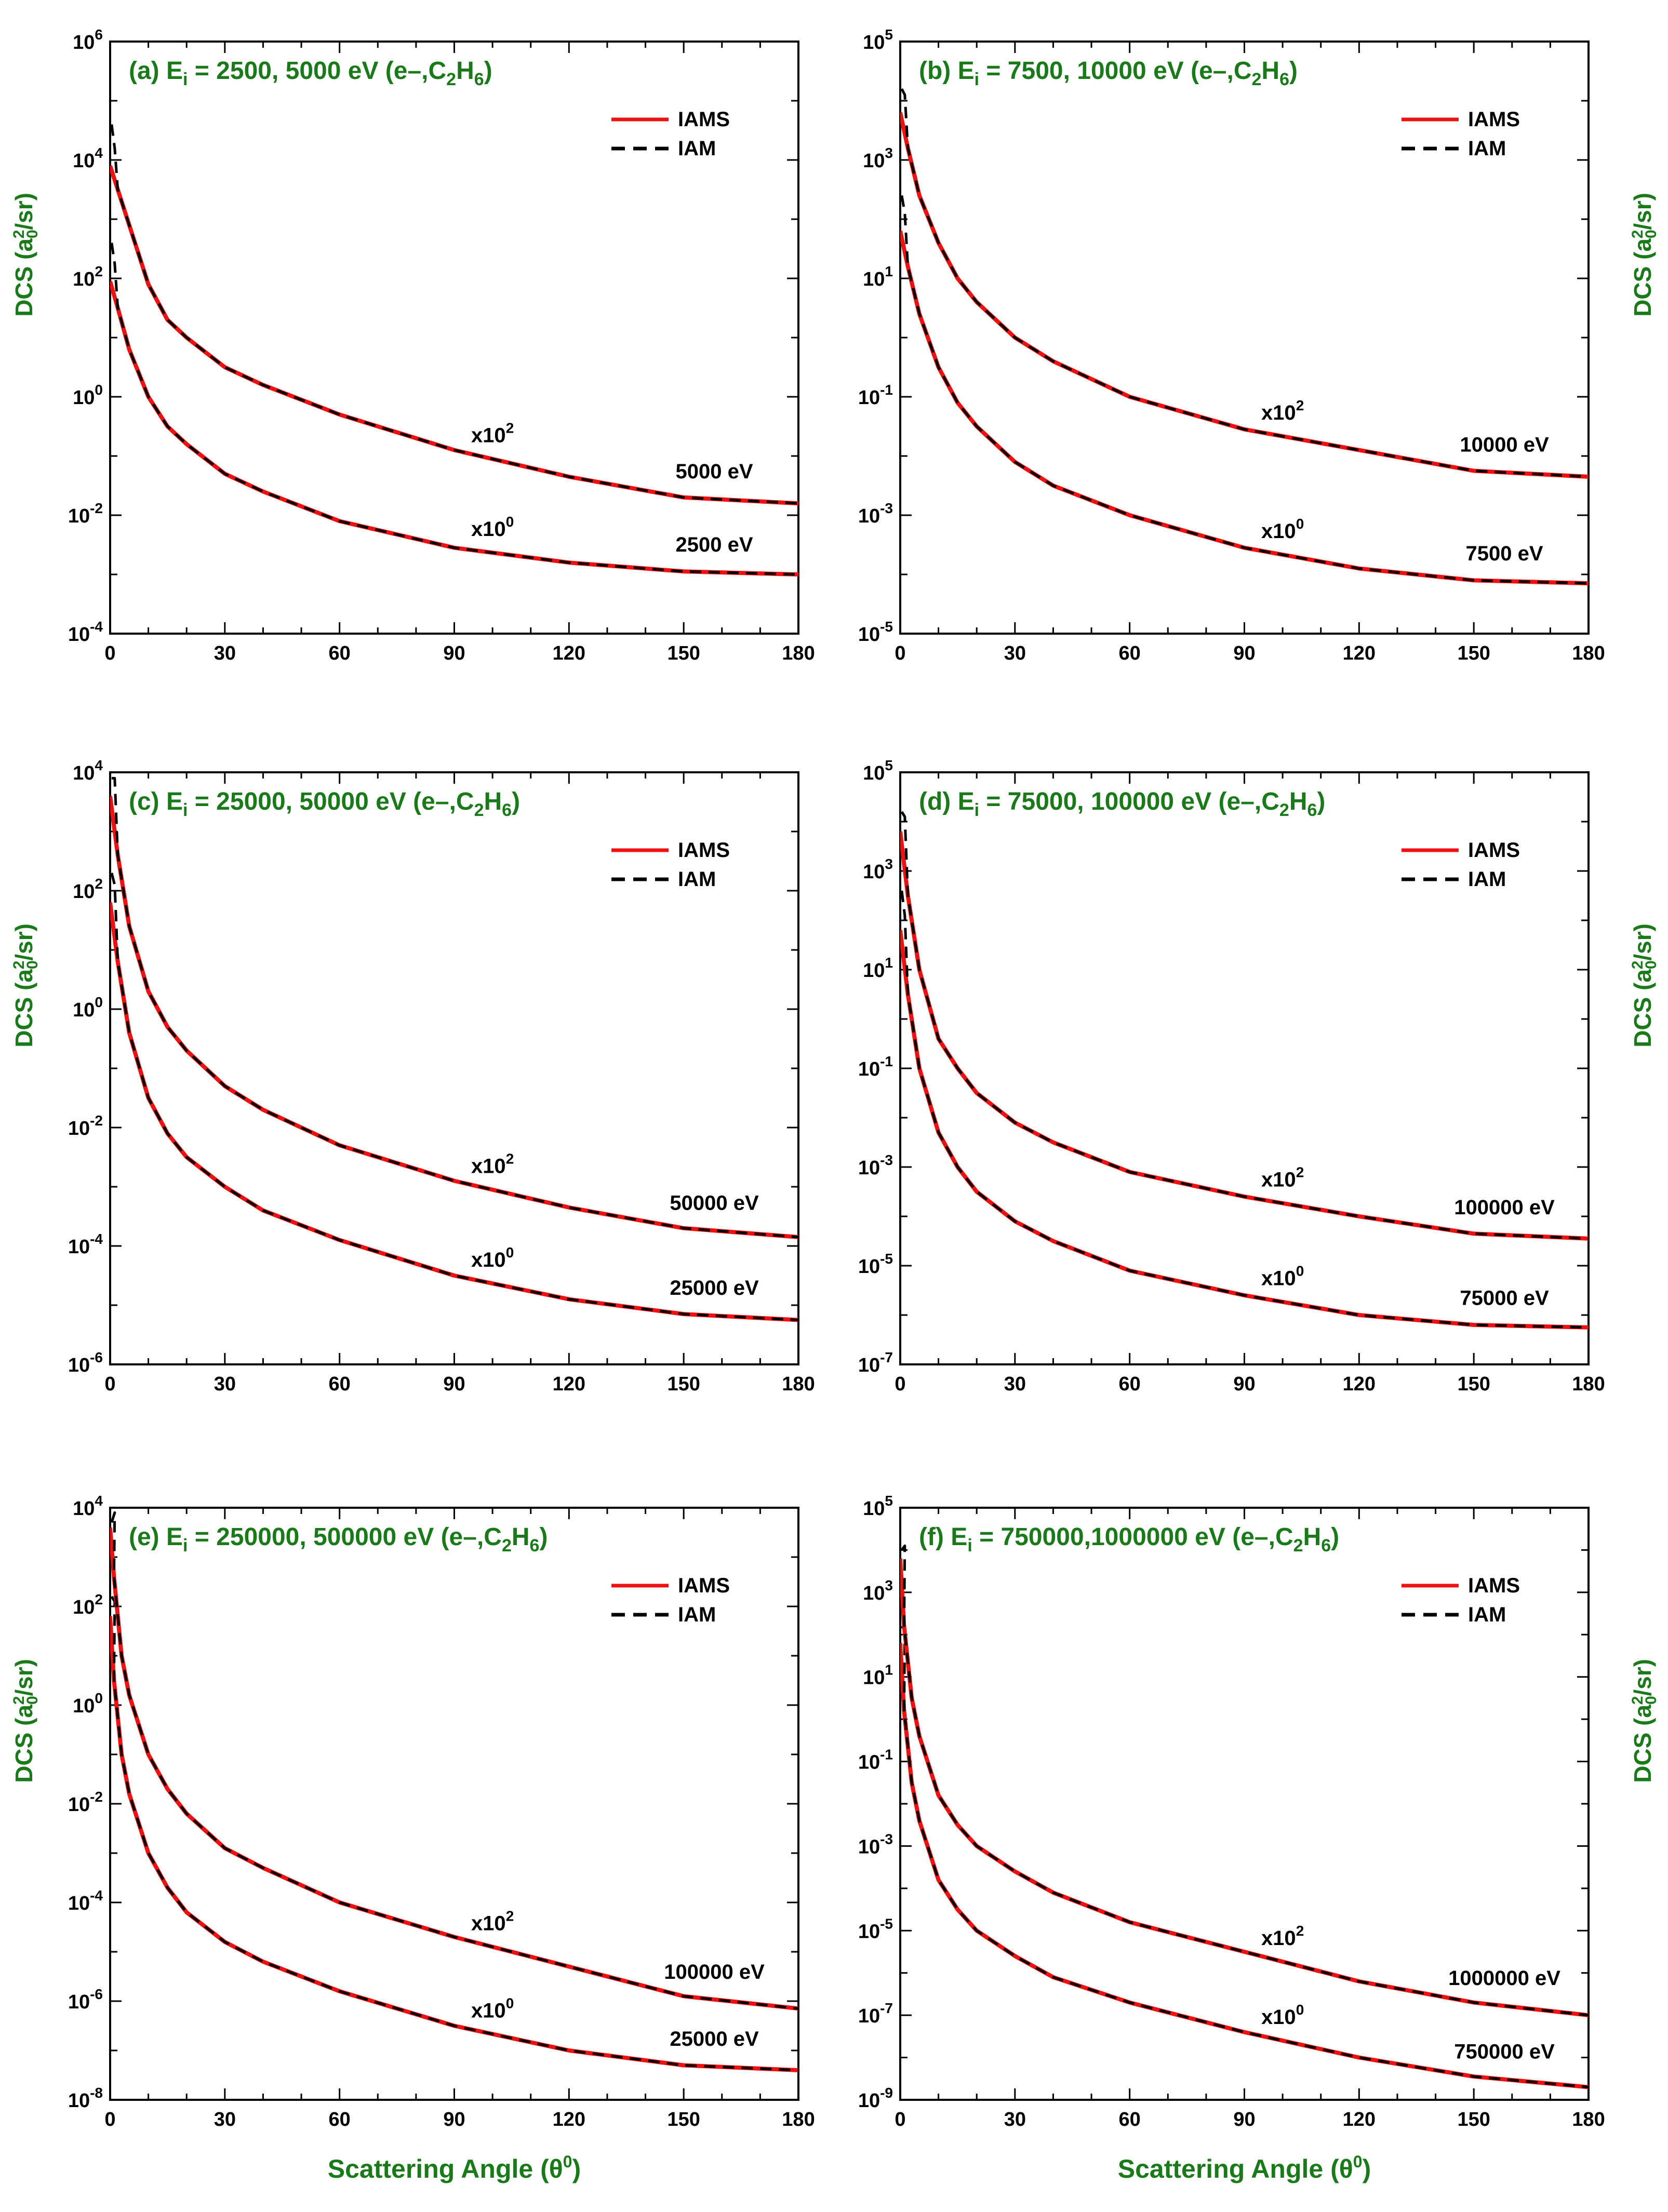 The width and height of the screenshot is (1668, 2212). What do you see at coordinates (88, 395) in the screenshot?
I see `y-tick-label: 10⁰` at bounding box center [88, 395].